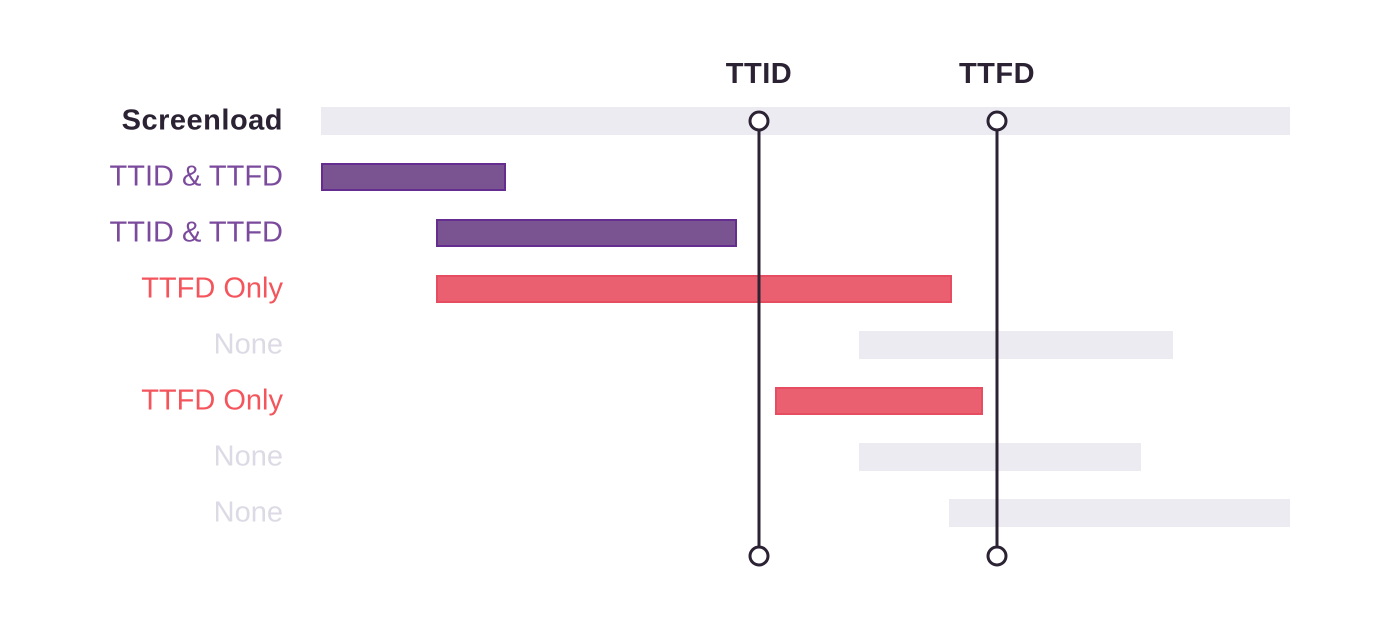 This screenshot has width=1400, height=627. Describe the element at coordinates (759, 121) in the screenshot. I see `marker-circle-top-ttid` at that location.